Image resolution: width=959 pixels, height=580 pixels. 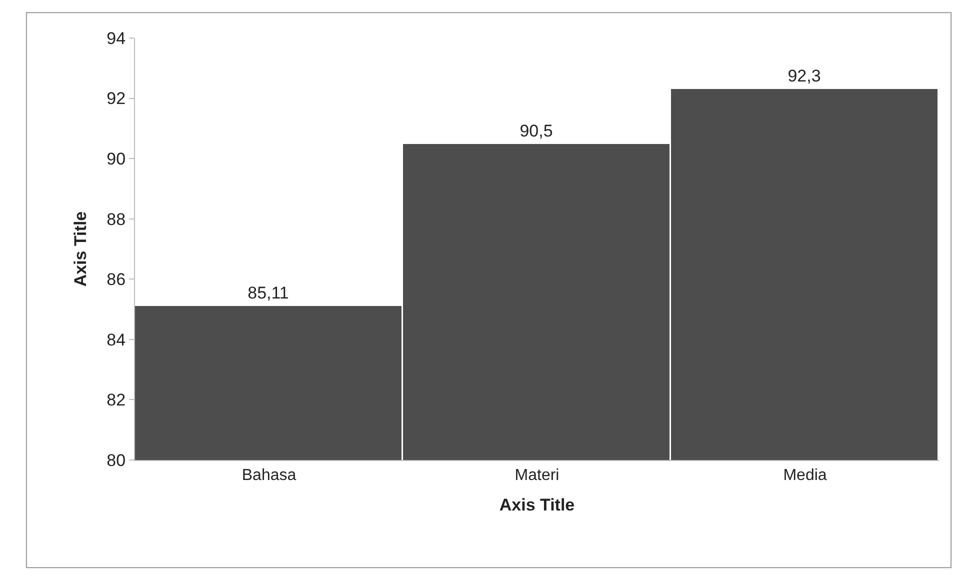 I want to click on y-tick-label: 84, so click(x=116, y=340).